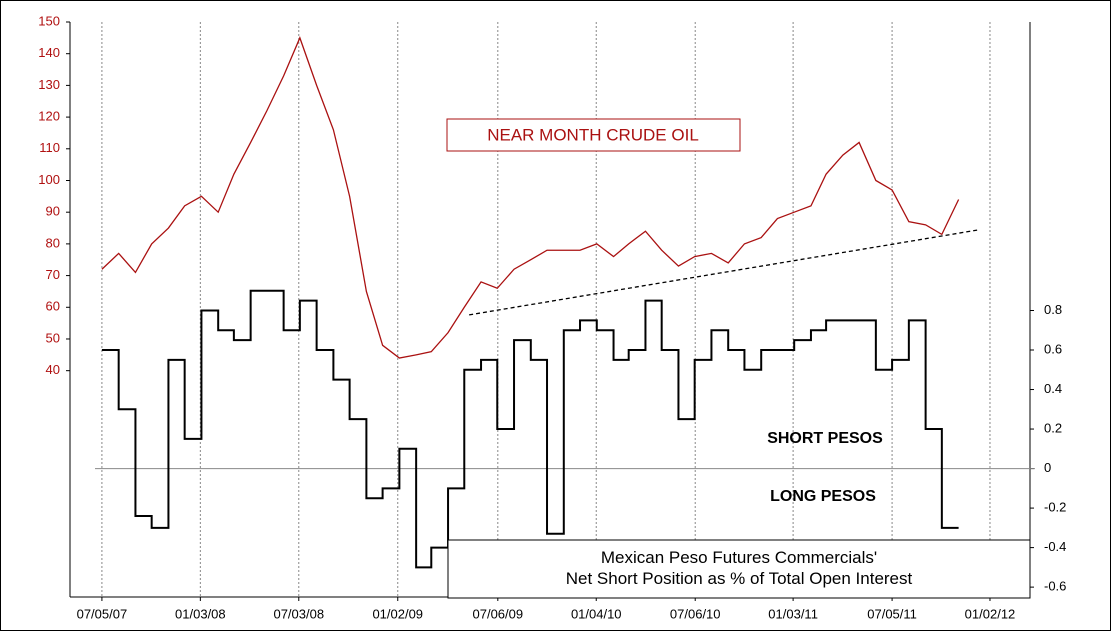  I want to click on y-tick-label: 150, so click(49, 20).